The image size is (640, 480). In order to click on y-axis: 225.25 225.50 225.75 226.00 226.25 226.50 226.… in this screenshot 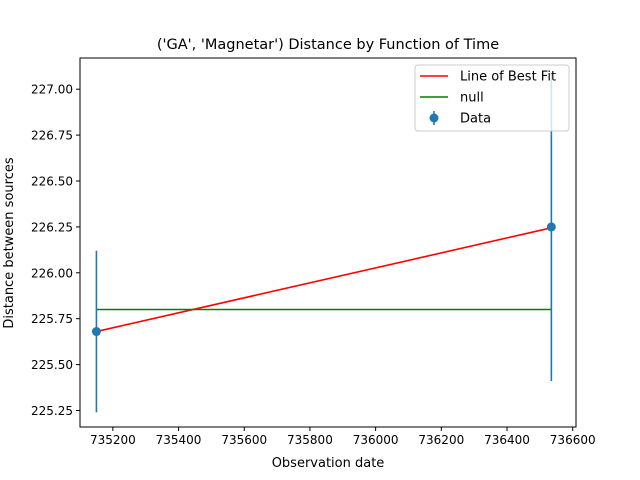, I will do `click(55, 250)`.